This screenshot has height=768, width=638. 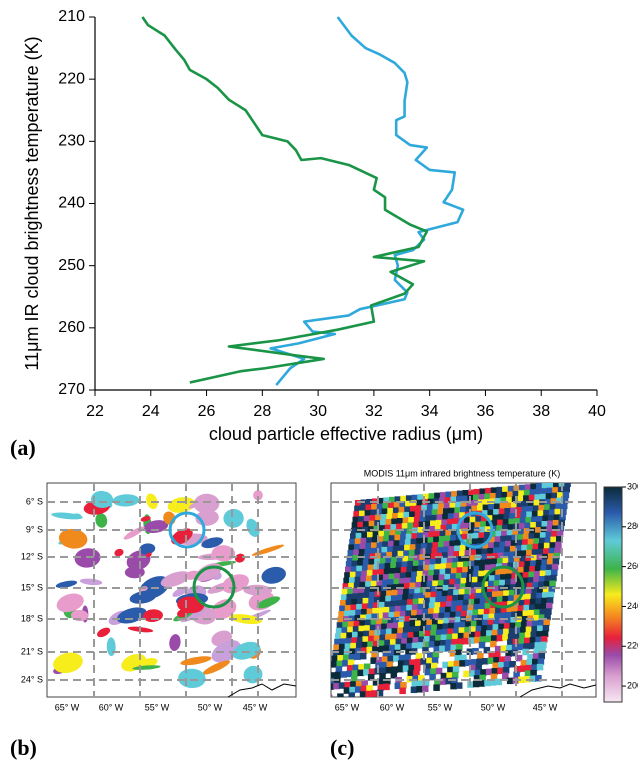 What do you see at coordinates (374, 411) in the screenshot?
I see `x-tick-label: 32` at bounding box center [374, 411].